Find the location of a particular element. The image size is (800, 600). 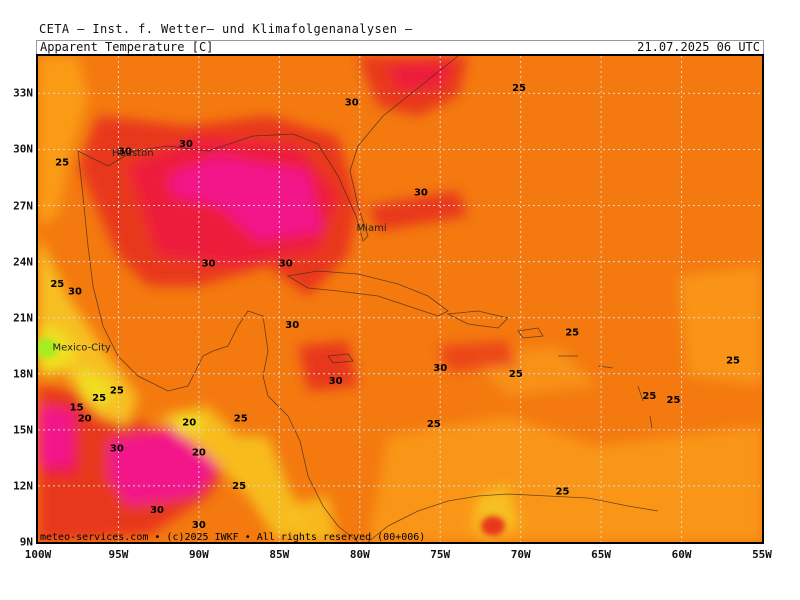

city-labels: Houston Miami Mexico-City is located at coordinates (219, 250).